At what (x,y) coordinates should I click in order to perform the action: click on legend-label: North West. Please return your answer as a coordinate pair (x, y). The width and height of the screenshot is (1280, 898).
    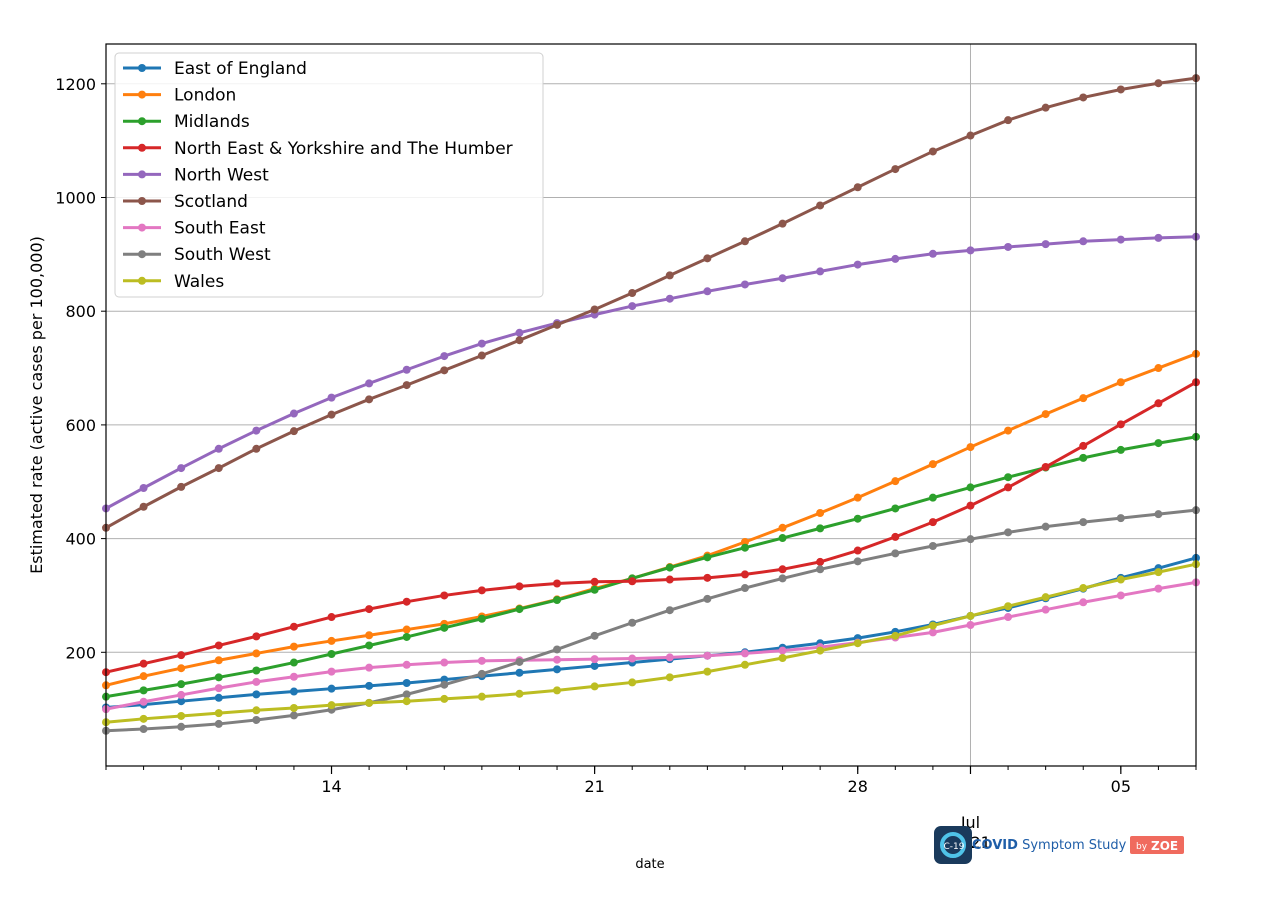
    Looking at the image, I should click on (221, 175).